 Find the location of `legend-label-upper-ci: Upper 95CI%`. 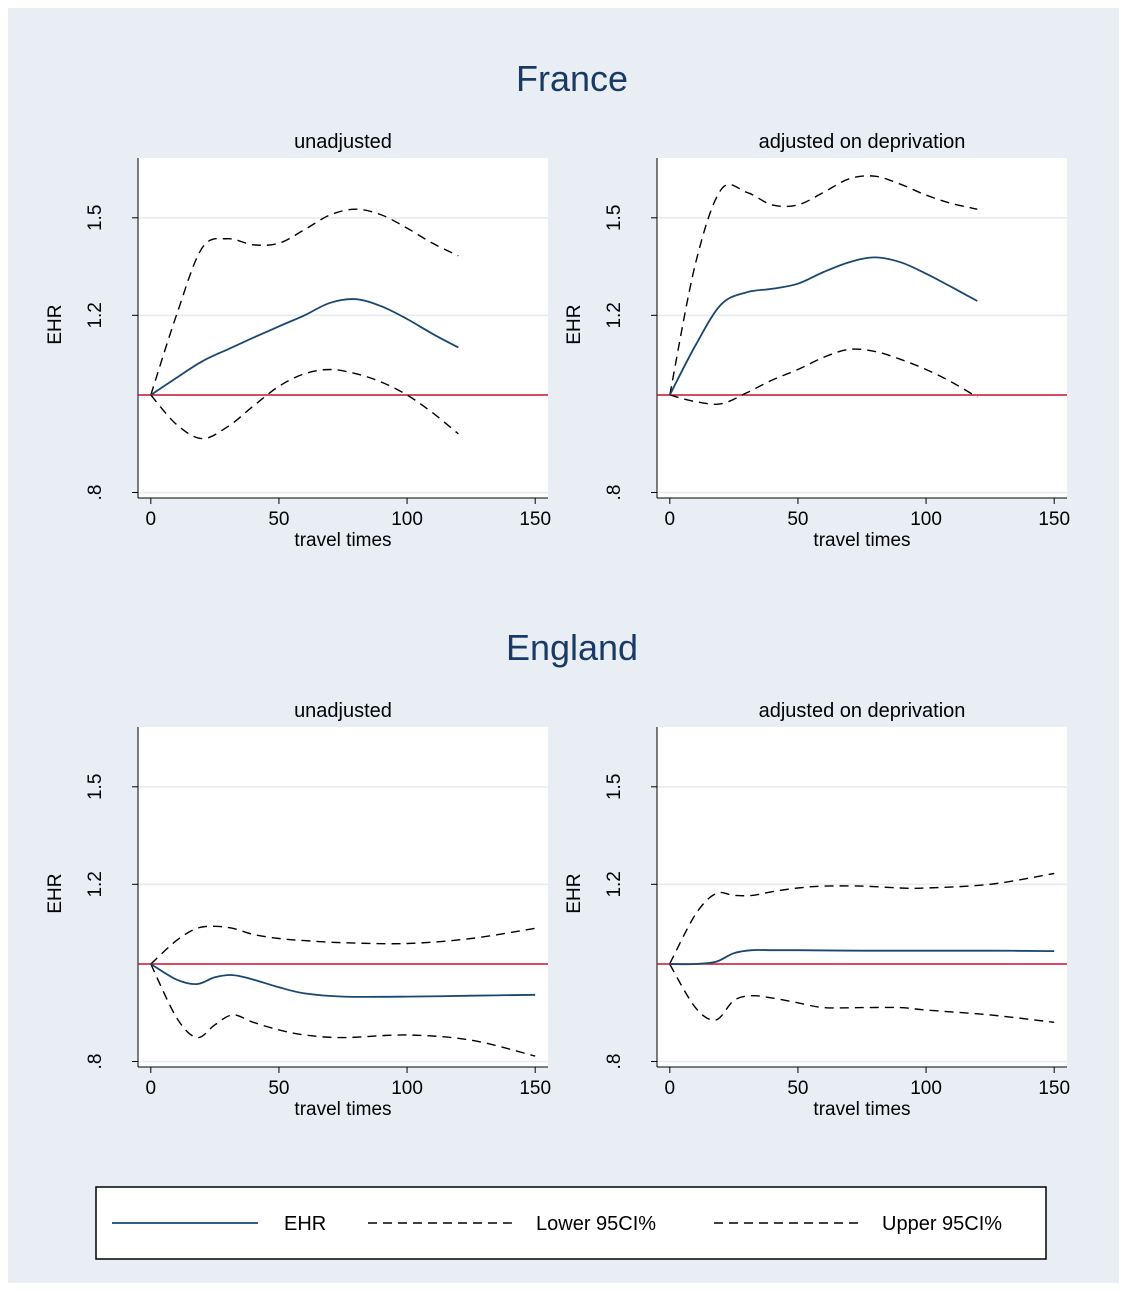

legend-label-upper-ci: Upper 95CI% is located at coordinates (942, 1224).